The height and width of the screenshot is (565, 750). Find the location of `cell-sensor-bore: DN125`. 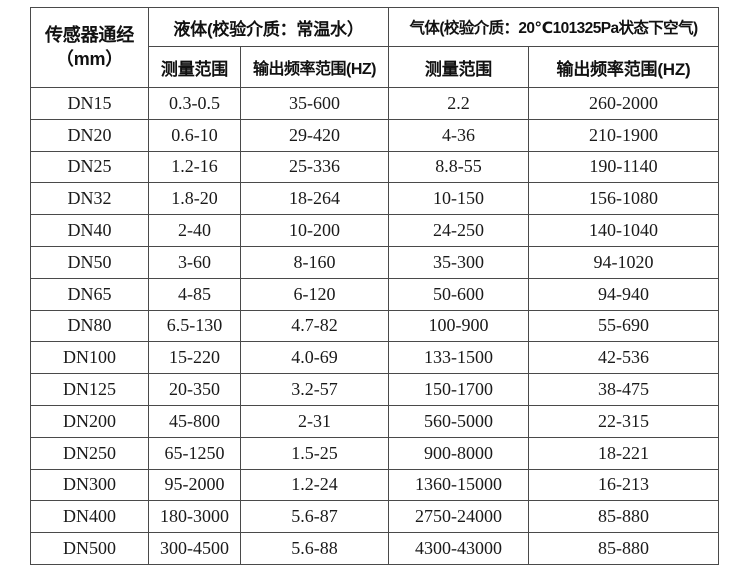

cell-sensor-bore: DN125 is located at coordinates (89, 389).